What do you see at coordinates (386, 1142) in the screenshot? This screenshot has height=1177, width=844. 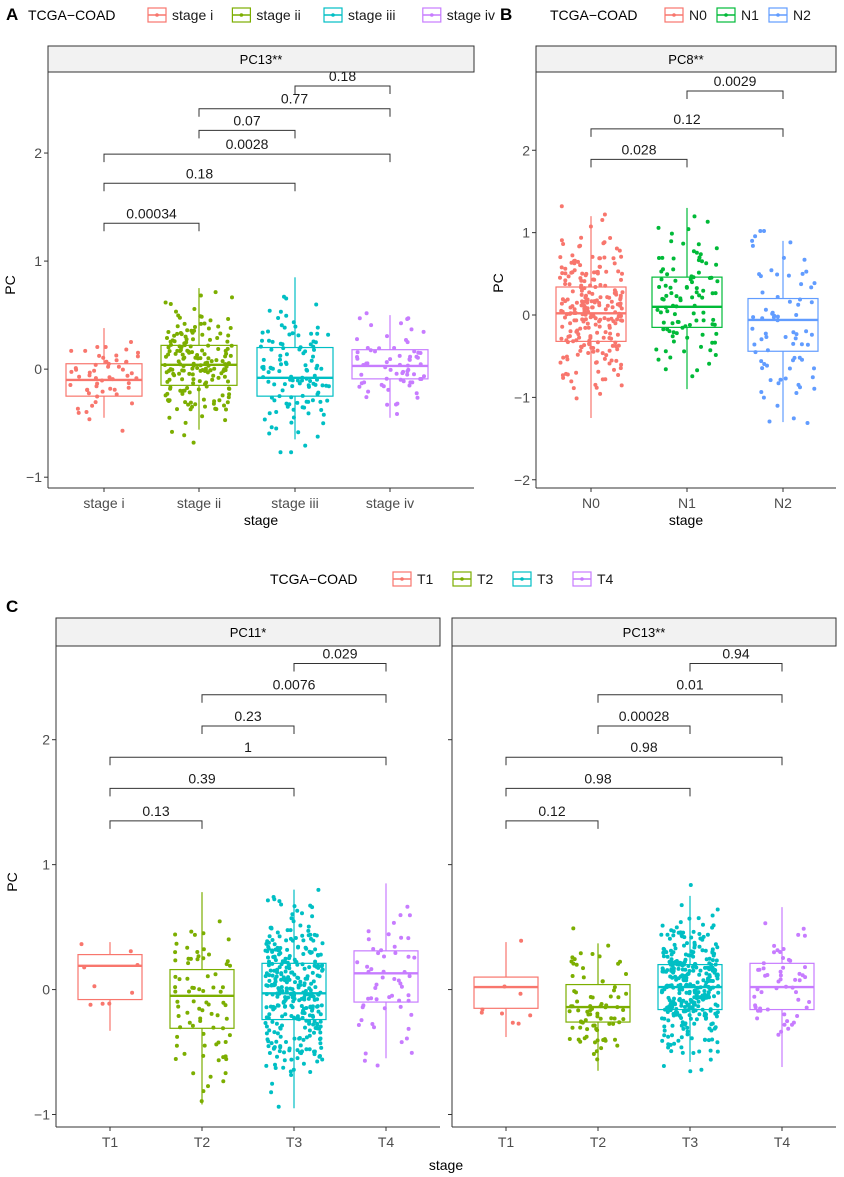 I see `x-tick-label-t4: T4` at bounding box center [386, 1142].